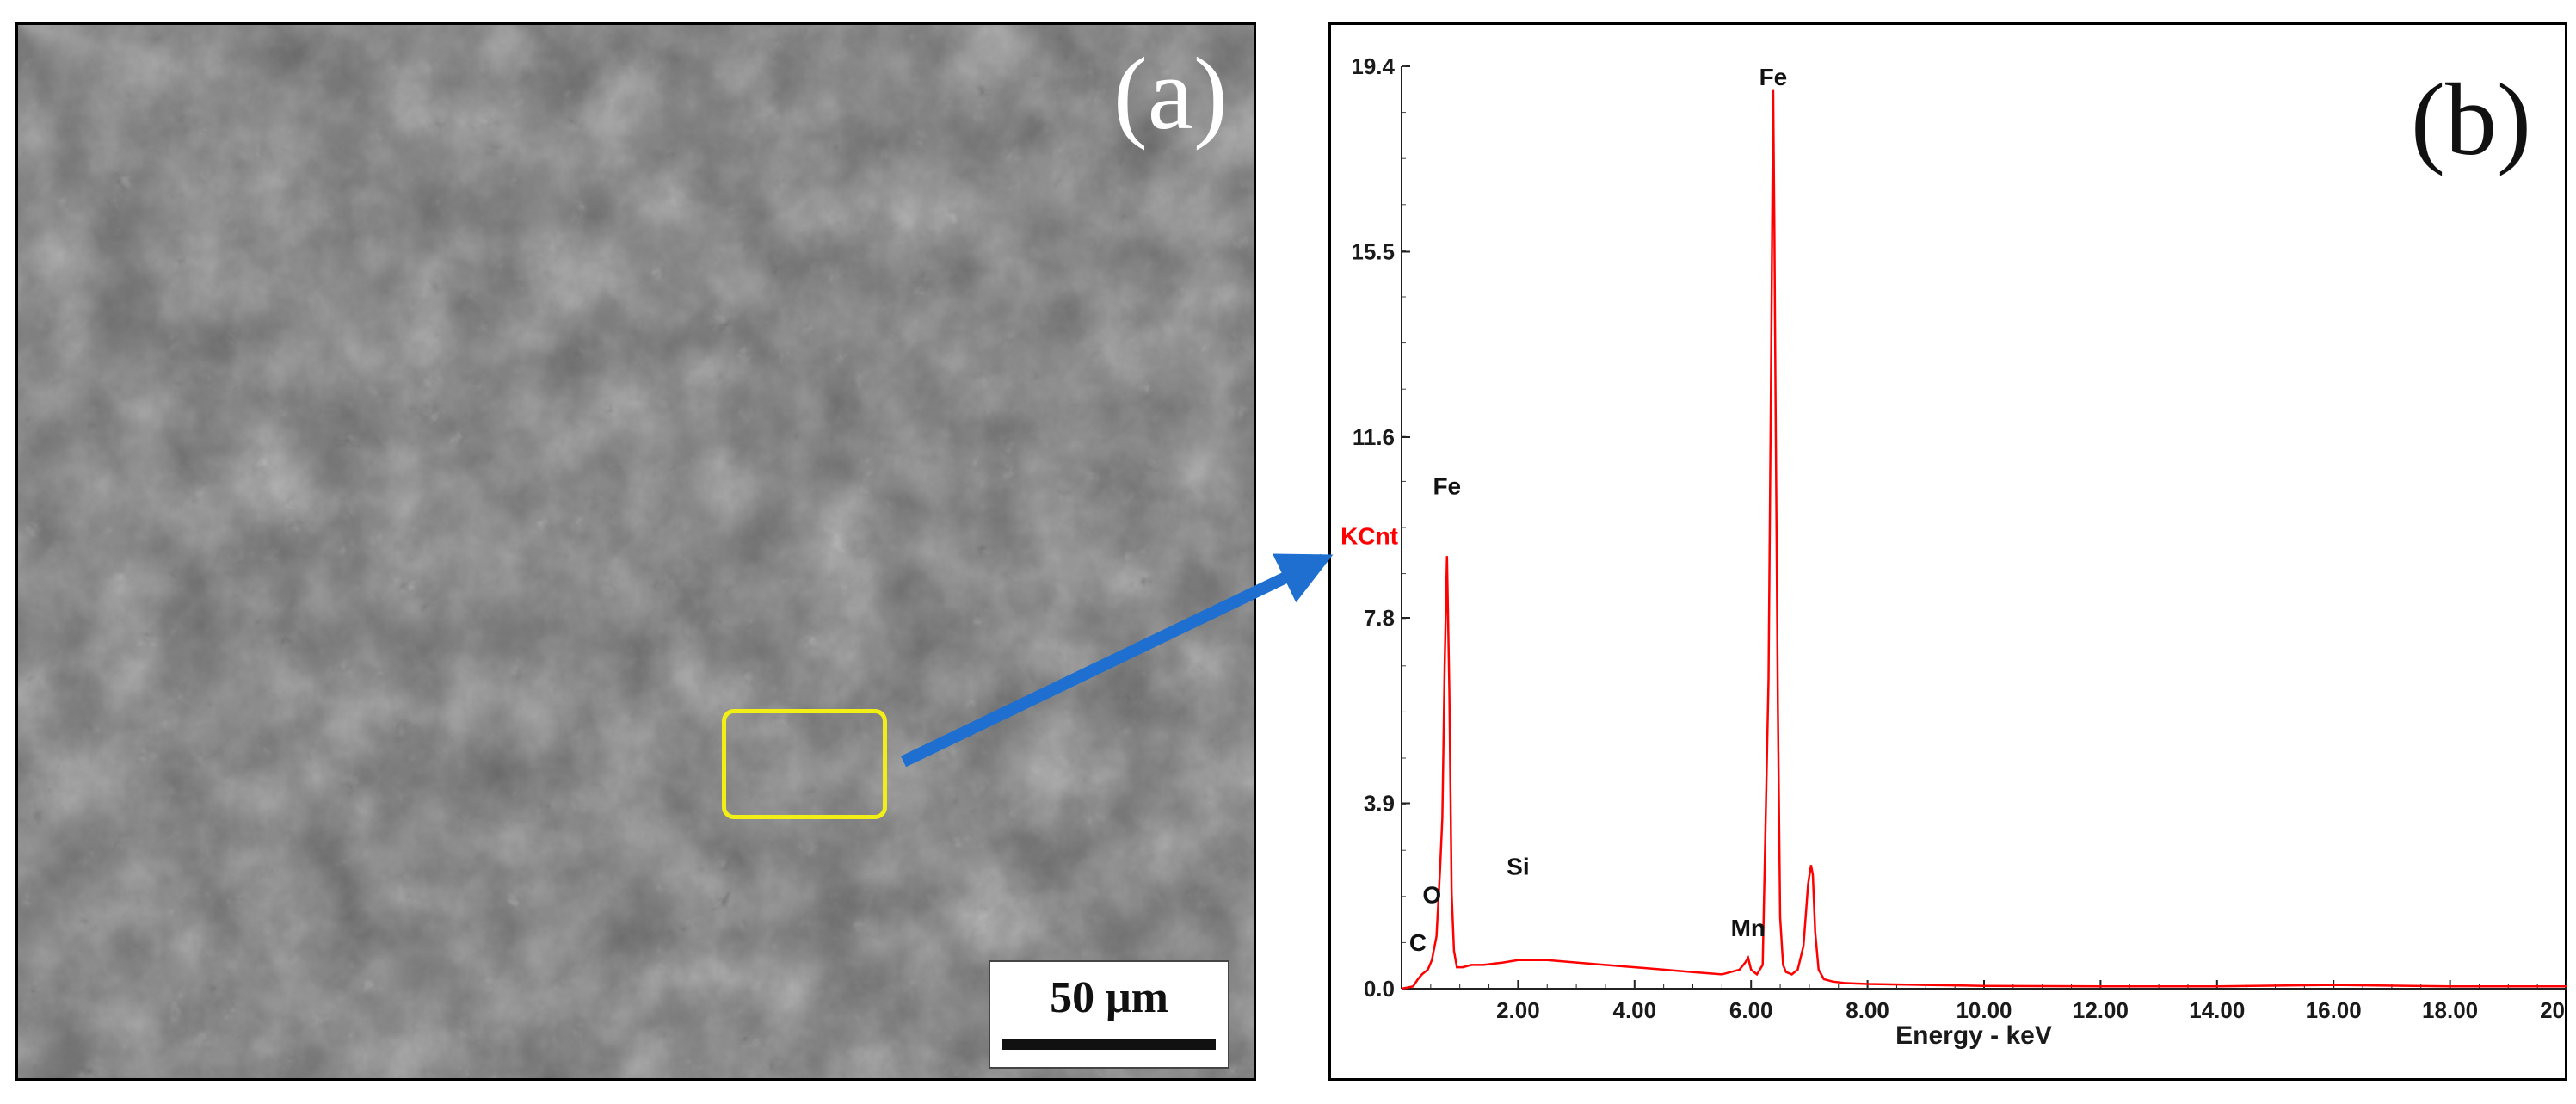 The height and width of the screenshot is (1104, 2576). I want to click on x-tick-label: 18.00, so click(2450, 1010).